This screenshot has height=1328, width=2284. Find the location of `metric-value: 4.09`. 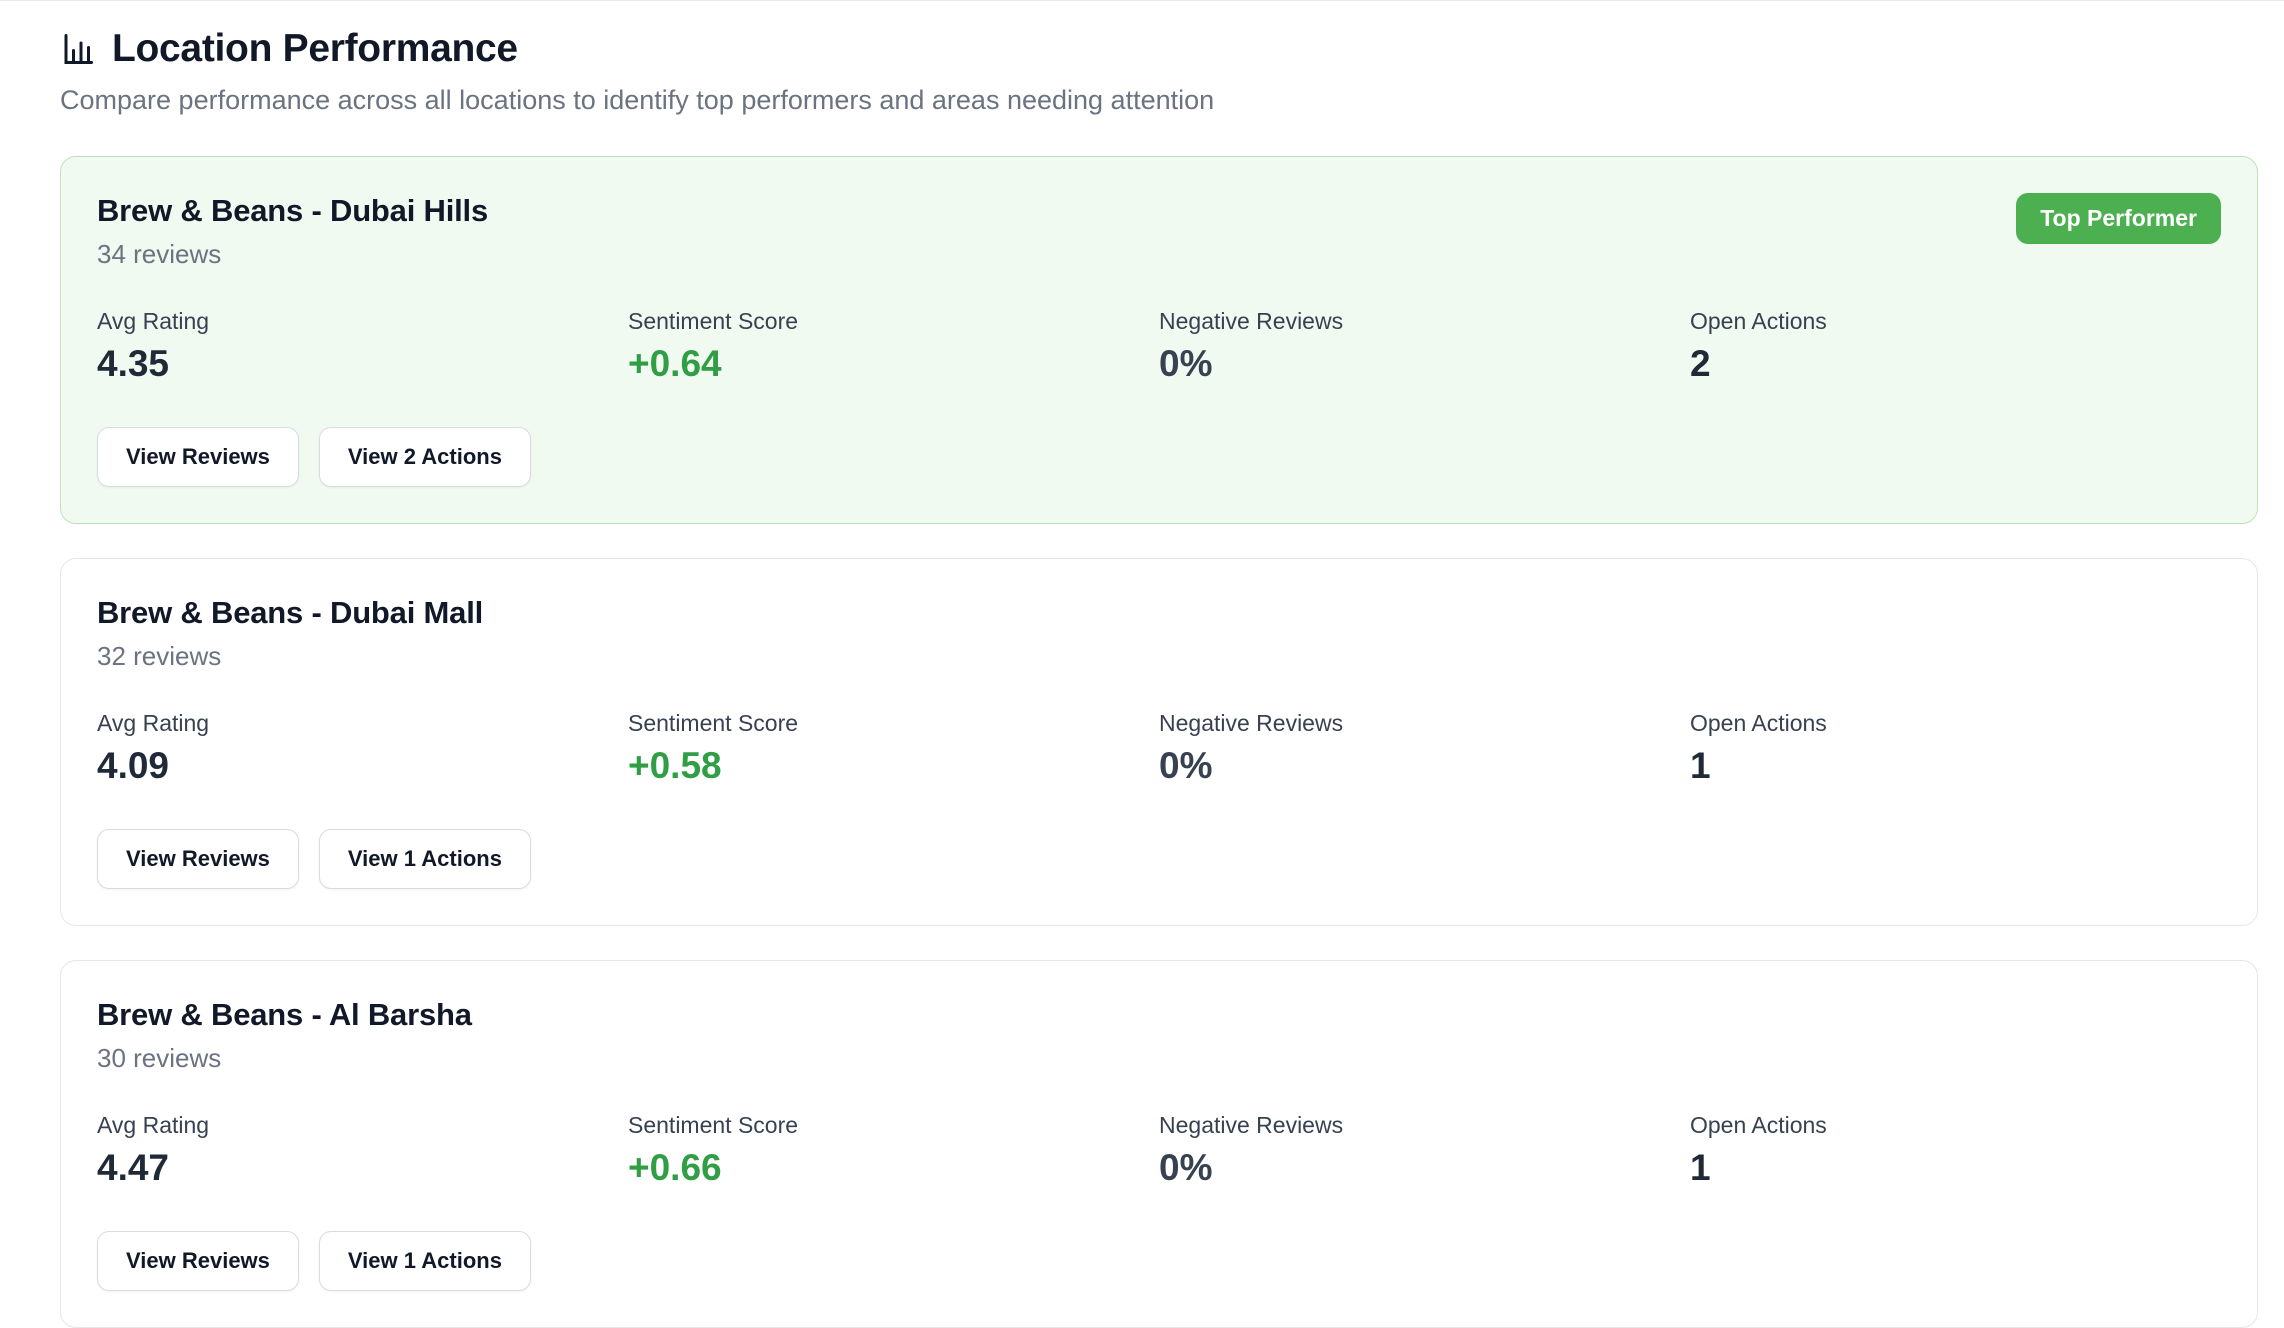

metric-value: 4.09 is located at coordinates (133, 765).